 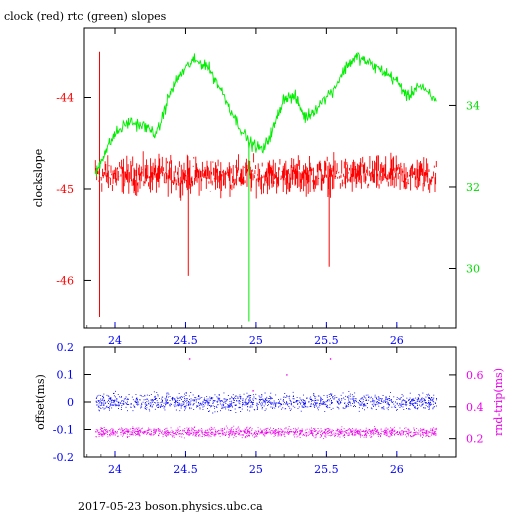 What do you see at coordinates (65, 98) in the screenshot?
I see `left-tick-label-2: -44` at bounding box center [65, 98].